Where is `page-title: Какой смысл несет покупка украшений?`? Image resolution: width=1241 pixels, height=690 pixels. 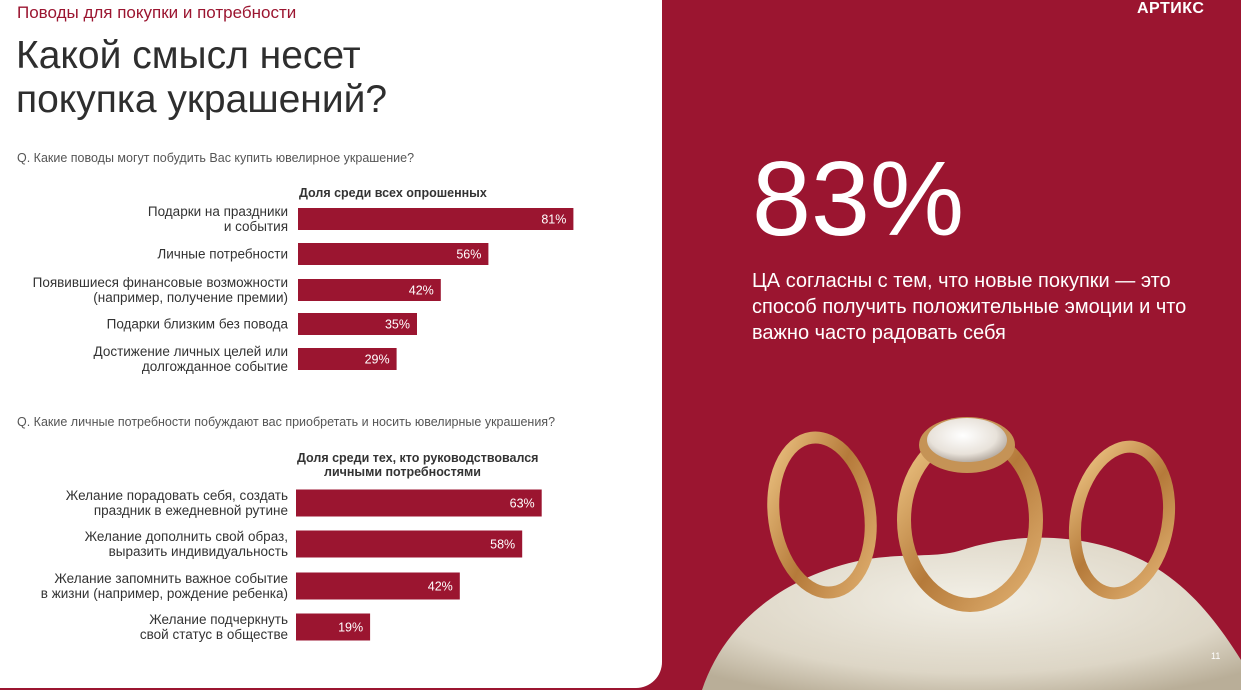
page-title: Какой смысл несет покупка украшений? is located at coordinates (201, 78).